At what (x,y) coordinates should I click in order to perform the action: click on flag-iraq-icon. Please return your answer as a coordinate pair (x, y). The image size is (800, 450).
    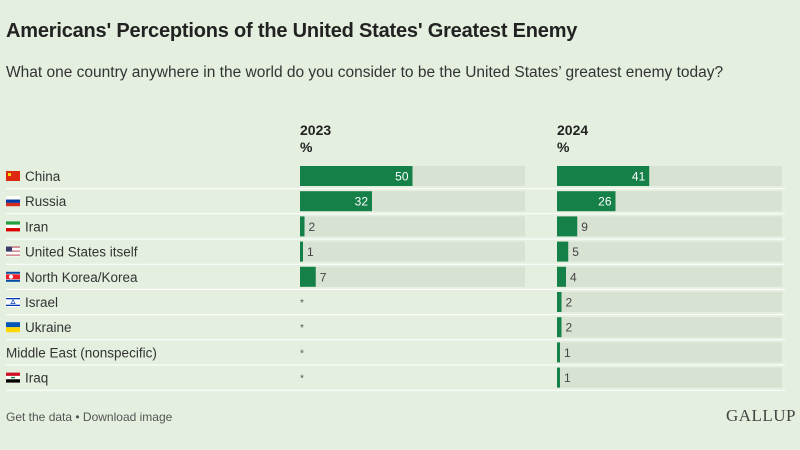
    Looking at the image, I should click on (13, 377).